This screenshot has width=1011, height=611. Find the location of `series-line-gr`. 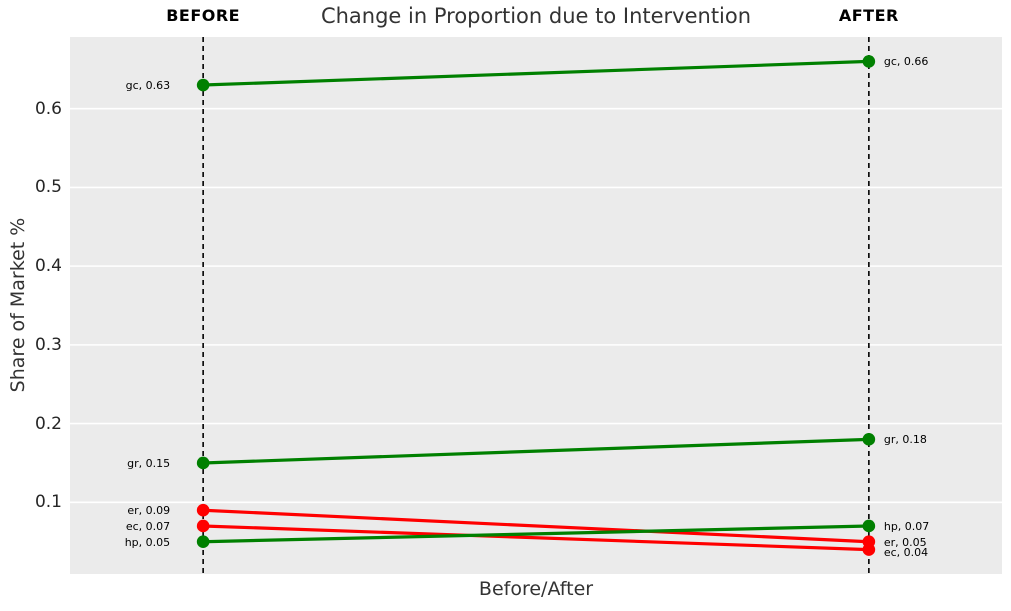

series-line-gr is located at coordinates (536, 451).